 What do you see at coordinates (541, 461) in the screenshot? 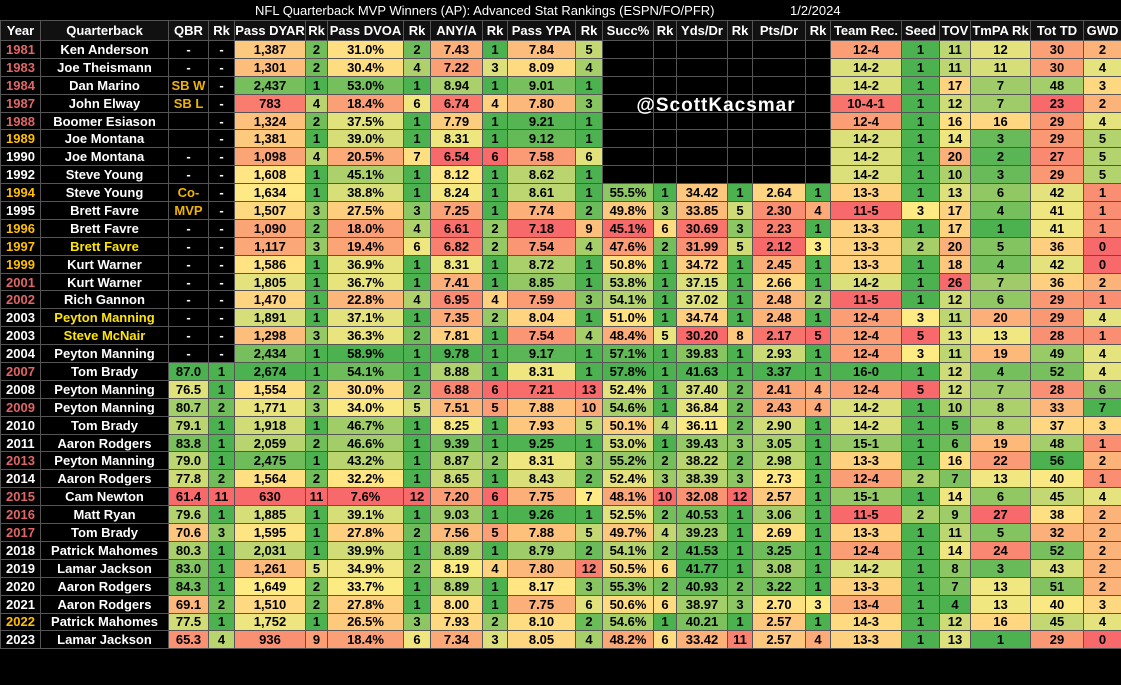
I see `cell: 8.31` at bounding box center [541, 461].